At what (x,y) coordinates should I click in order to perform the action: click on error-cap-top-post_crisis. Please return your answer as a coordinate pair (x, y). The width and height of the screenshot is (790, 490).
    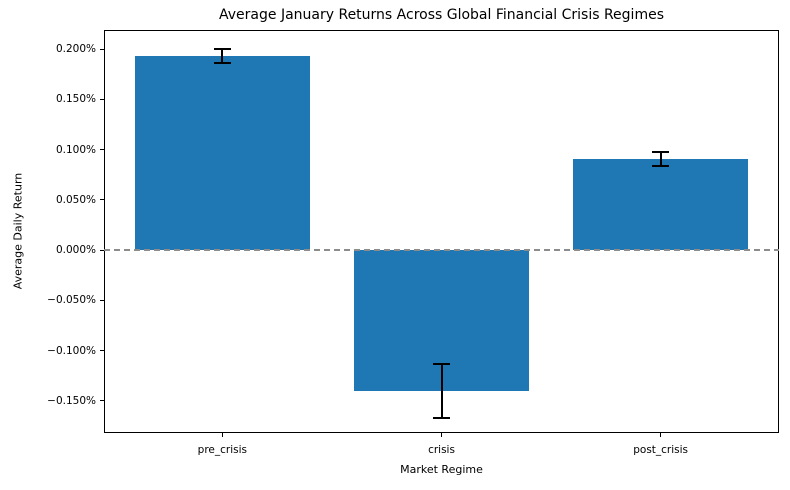
    Looking at the image, I should click on (661, 151).